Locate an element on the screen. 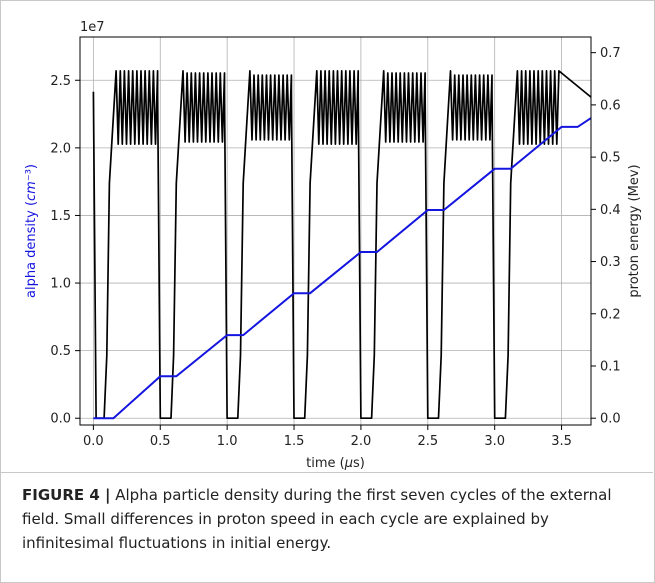 Image resolution: width=655 pixels, height=583 pixels. y-left-tick-label: 1.5 is located at coordinates (60, 216).